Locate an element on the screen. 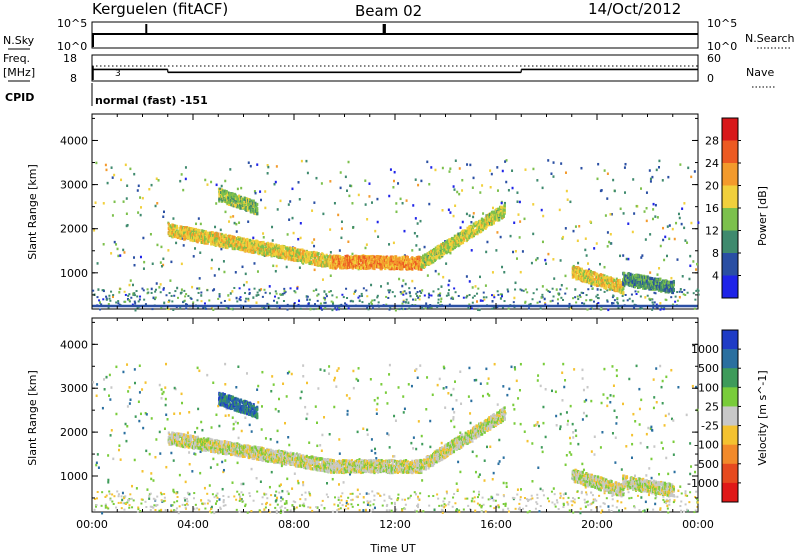 The width and height of the screenshot is (800, 554). nave-marker: 3 is located at coordinates (118, 74).